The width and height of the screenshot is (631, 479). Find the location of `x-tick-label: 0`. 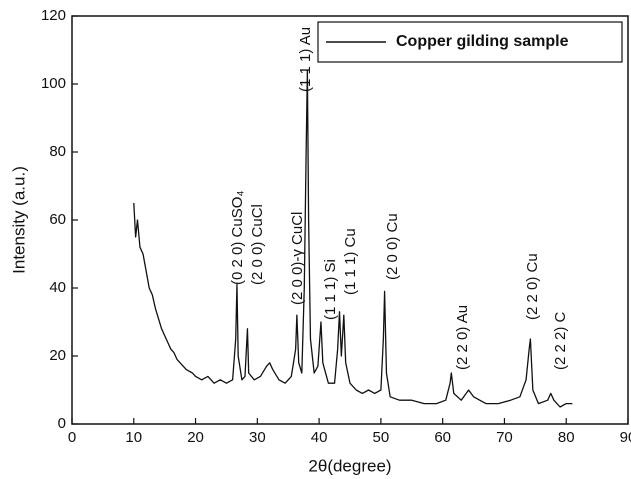

x-tick-label: 0 is located at coordinates (72, 437).